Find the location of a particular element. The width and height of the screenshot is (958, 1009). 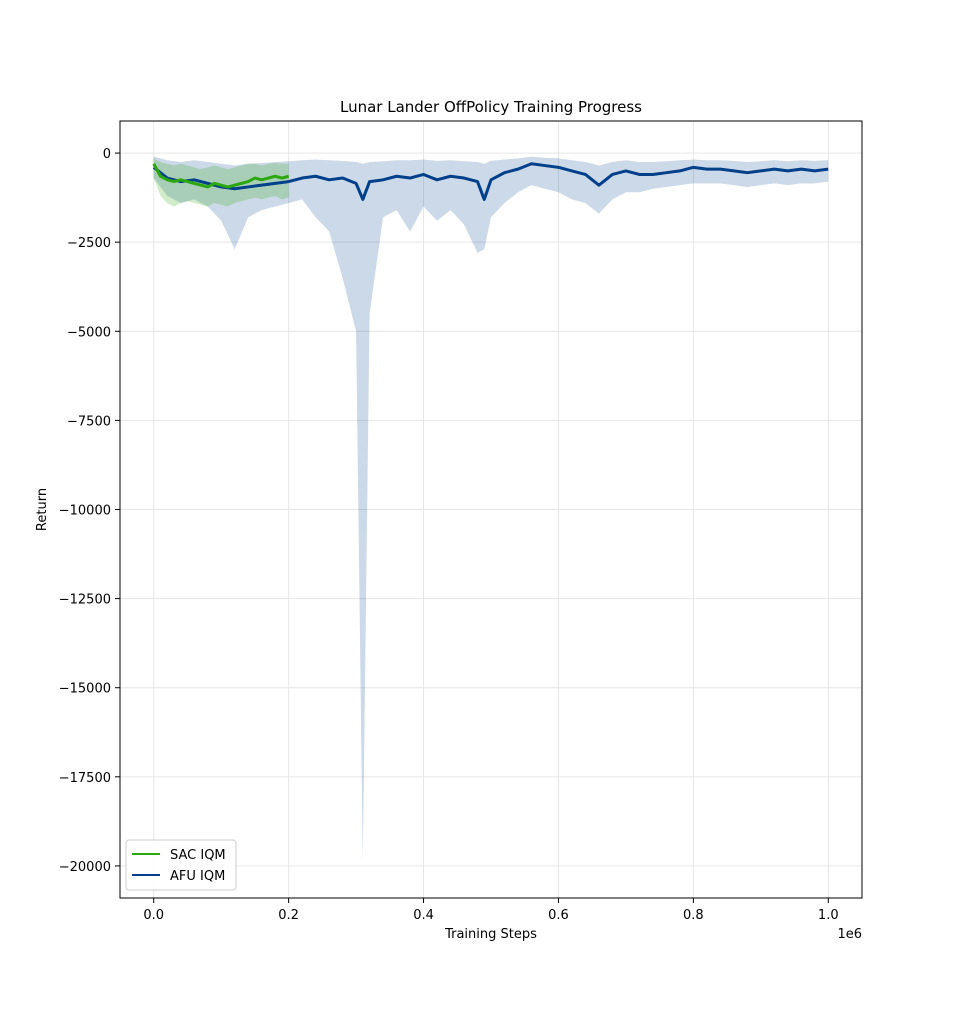

x-axis-label: Training Steps is located at coordinates (490, 934).